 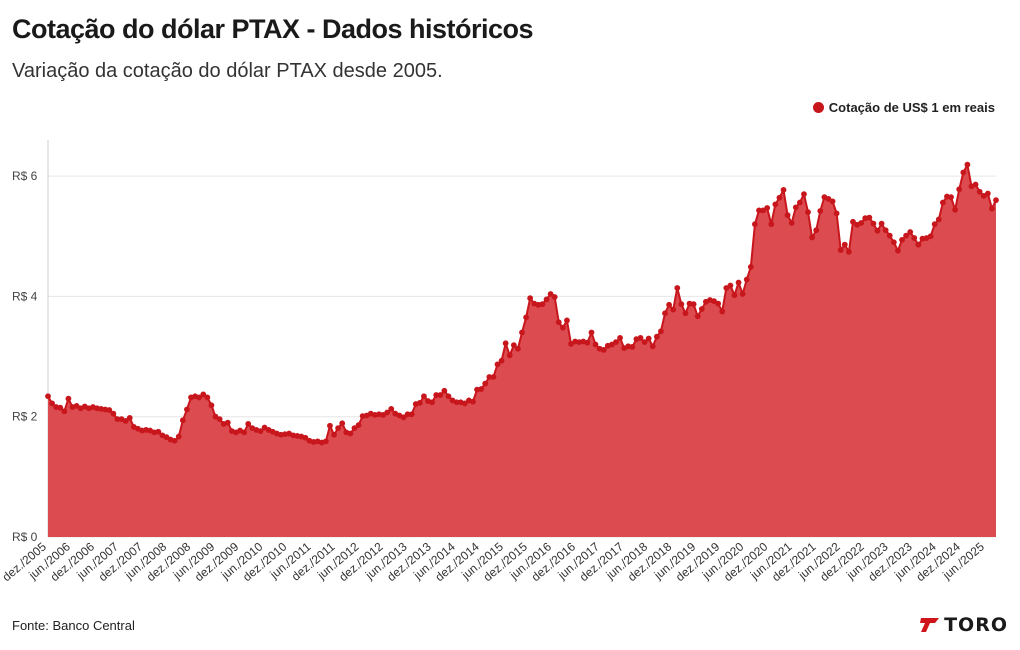 What do you see at coordinates (25, 176) in the screenshot?
I see `y-tick-label: R$ 6` at bounding box center [25, 176].